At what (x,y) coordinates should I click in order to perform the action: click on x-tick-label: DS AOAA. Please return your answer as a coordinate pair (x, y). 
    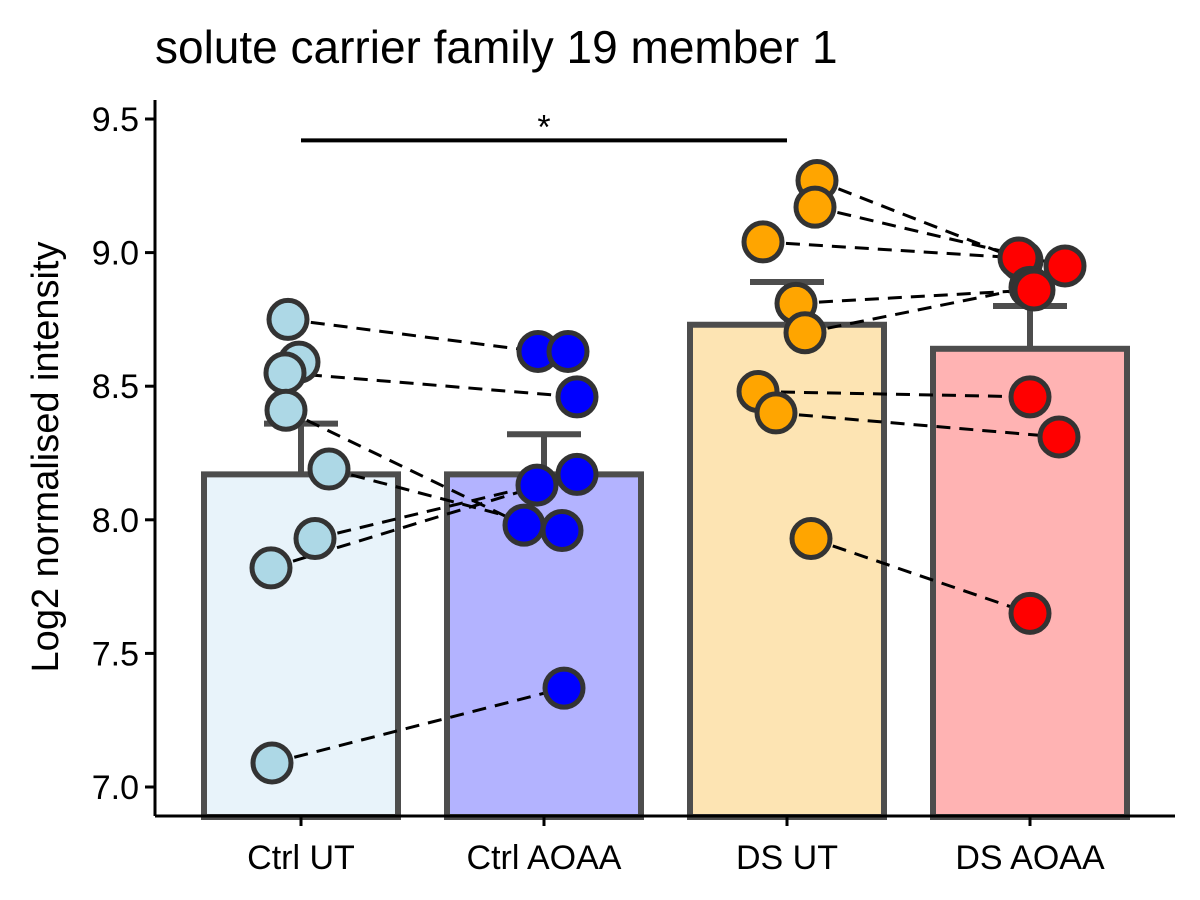
    Looking at the image, I should click on (1030, 858).